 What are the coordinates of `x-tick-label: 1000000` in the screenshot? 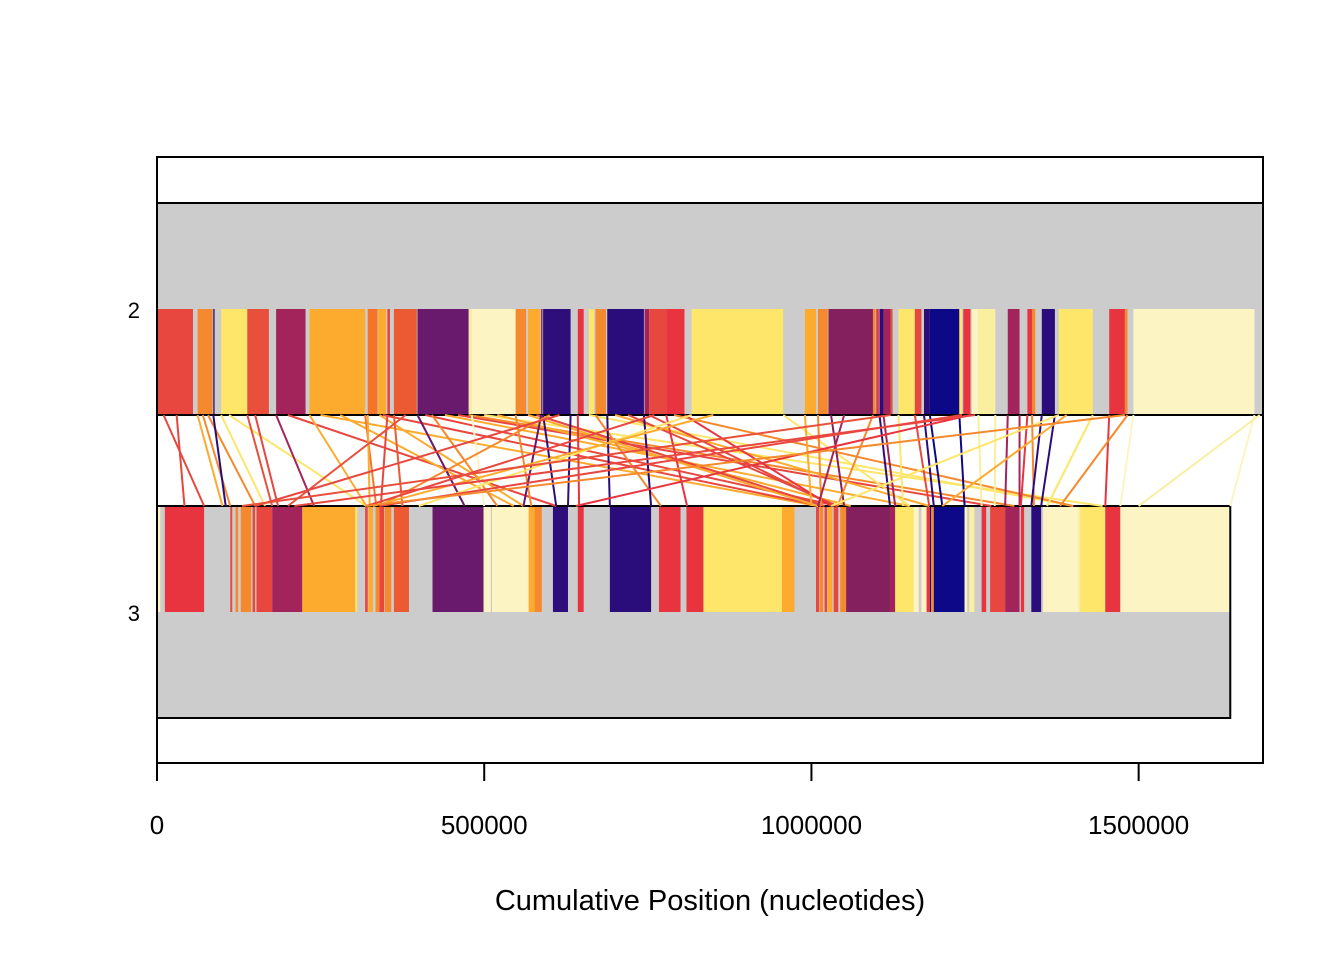 It's located at (811, 825).